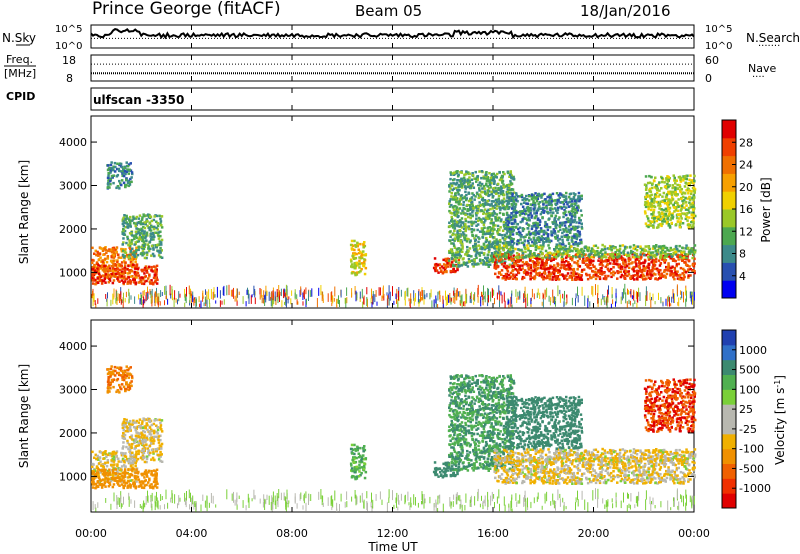 Image resolution: width=800 pixels, height=554 pixels. What do you see at coordinates (350, 99) in the screenshot?
I see `cpid-panel: CPID ulfscan -3350` at bounding box center [350, 99].